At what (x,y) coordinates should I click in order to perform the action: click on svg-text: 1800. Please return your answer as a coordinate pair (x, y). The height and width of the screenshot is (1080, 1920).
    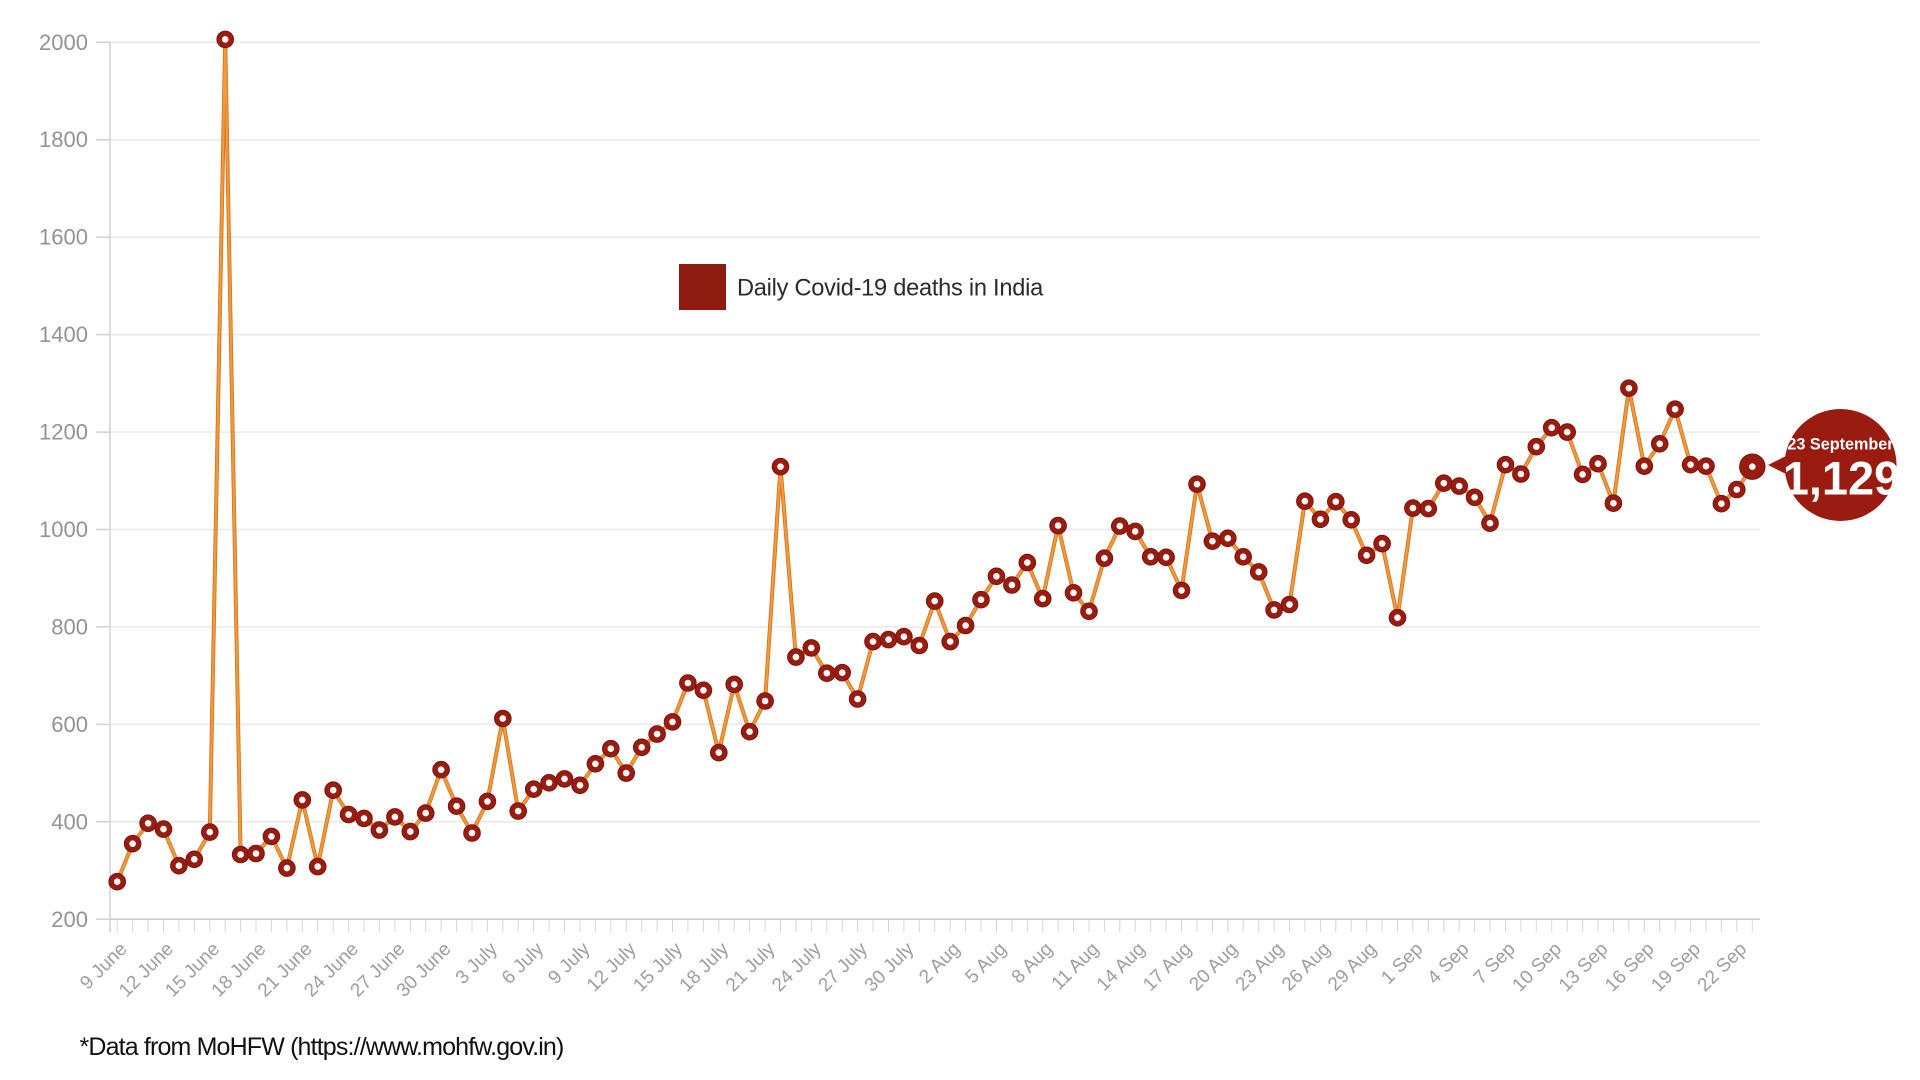
    Looking at the image, I should click on (63, 139).